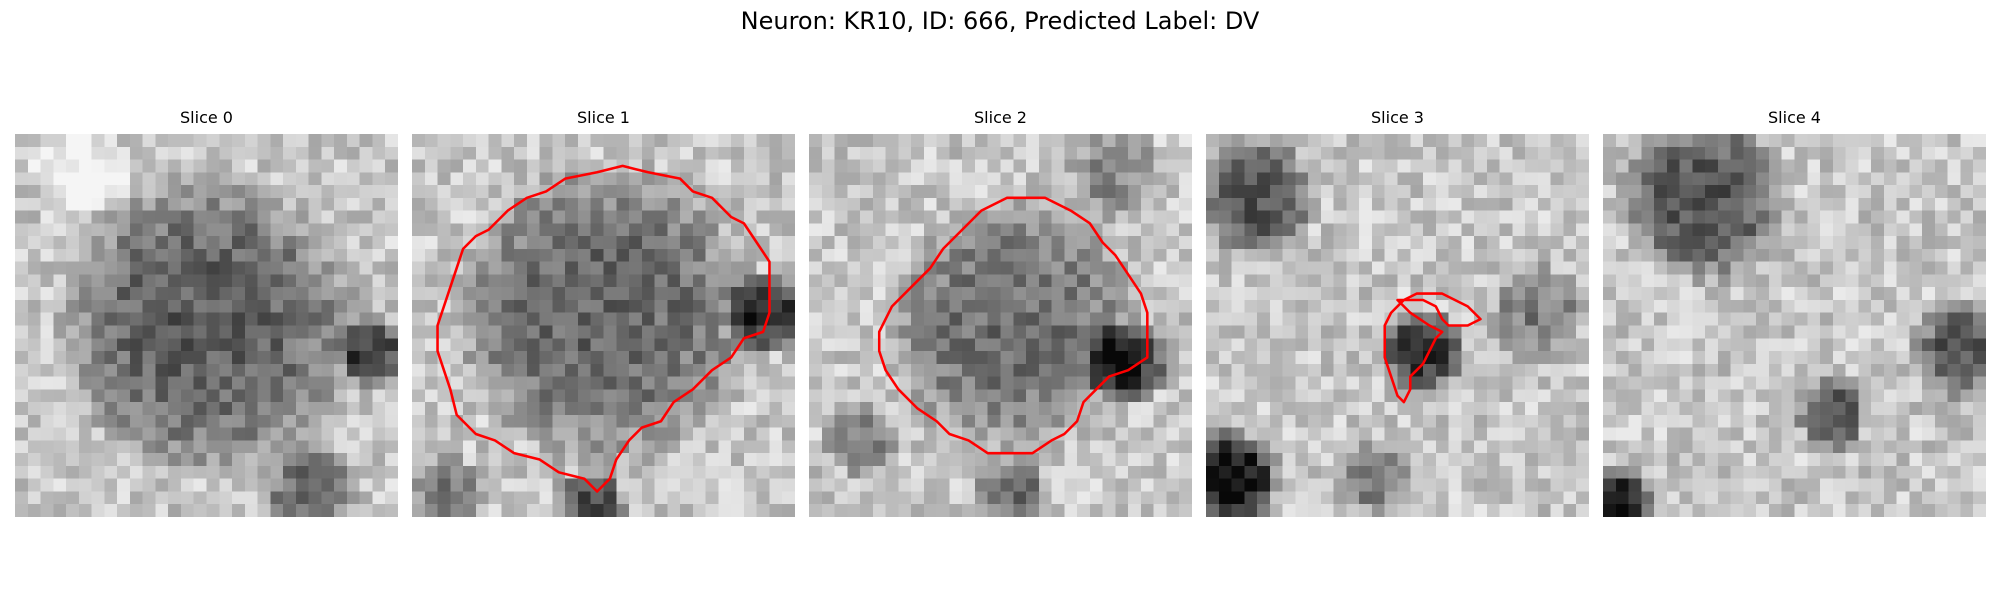  I want to click on slice-panel-3: Slice 3, so click(1397, 313).